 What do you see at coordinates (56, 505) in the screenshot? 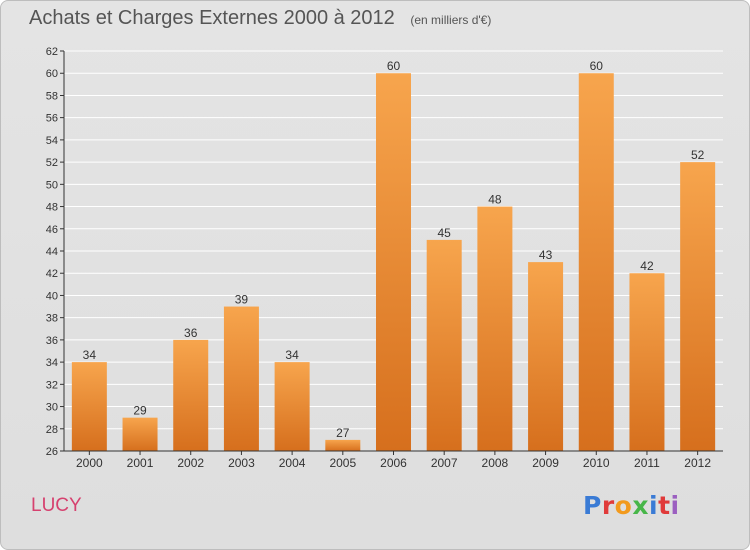
I see `town-name: LUCY` at bounding box center [56, 505].